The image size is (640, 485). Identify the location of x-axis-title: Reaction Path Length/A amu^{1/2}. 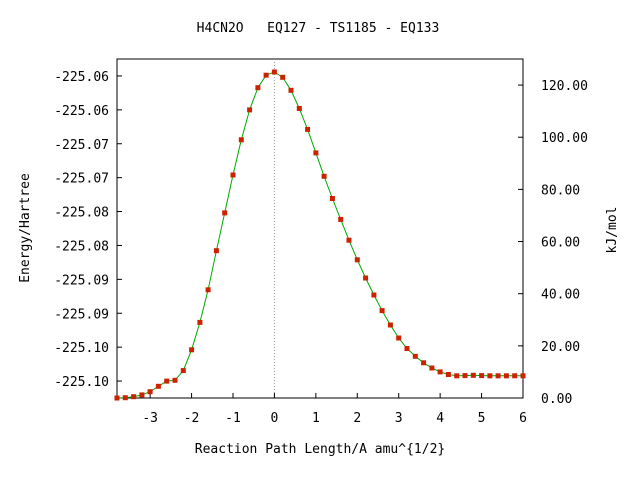
(320, 449).